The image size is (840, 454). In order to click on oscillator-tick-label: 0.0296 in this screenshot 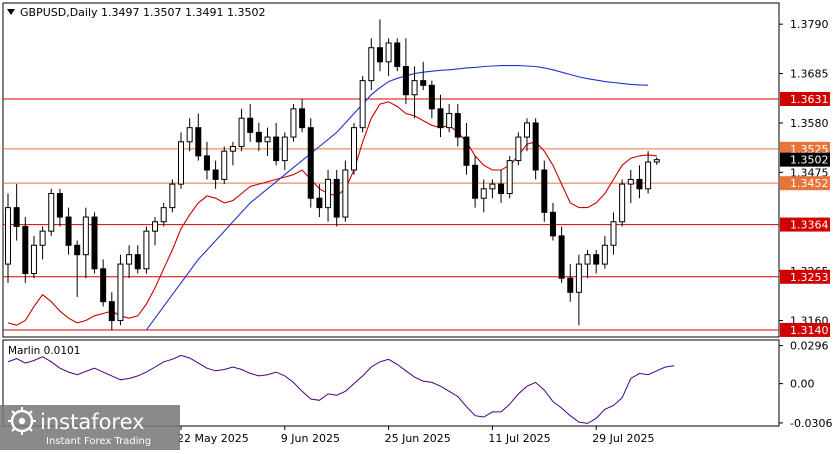, I will do `click(809, 346)`.